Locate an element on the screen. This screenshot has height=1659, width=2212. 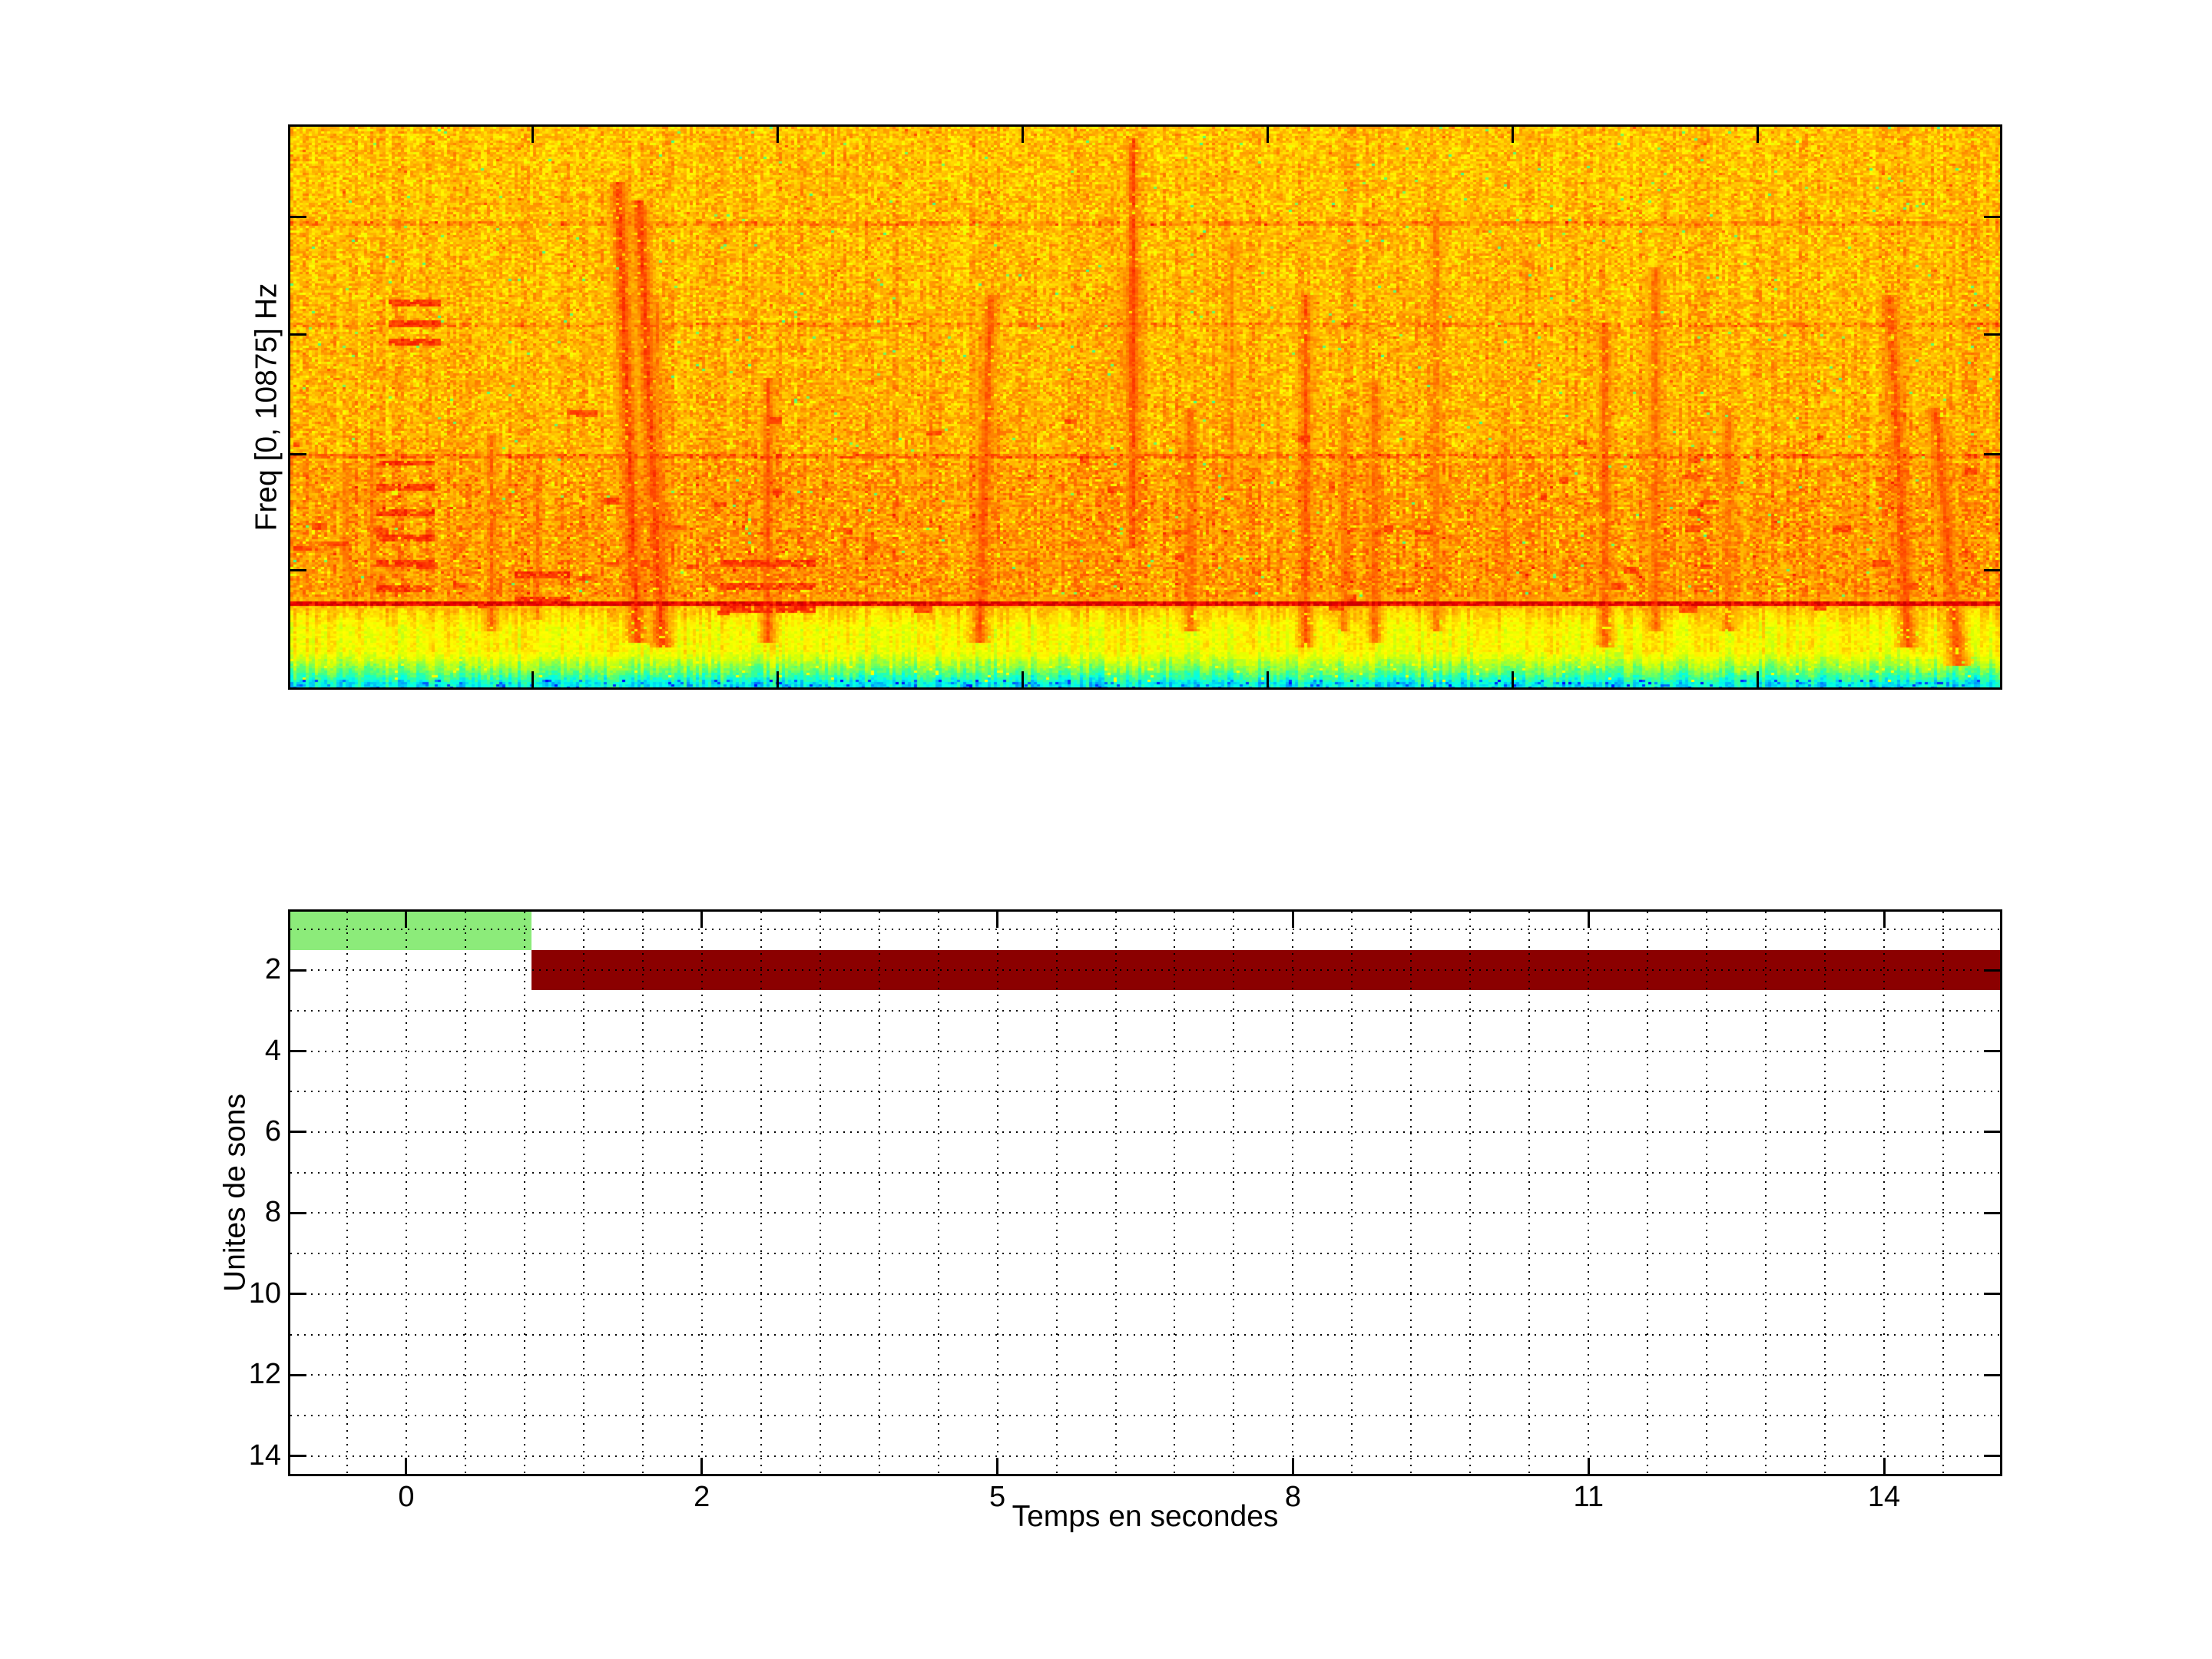
y-tick-label: 12 is located at coordinates (264, 1375).